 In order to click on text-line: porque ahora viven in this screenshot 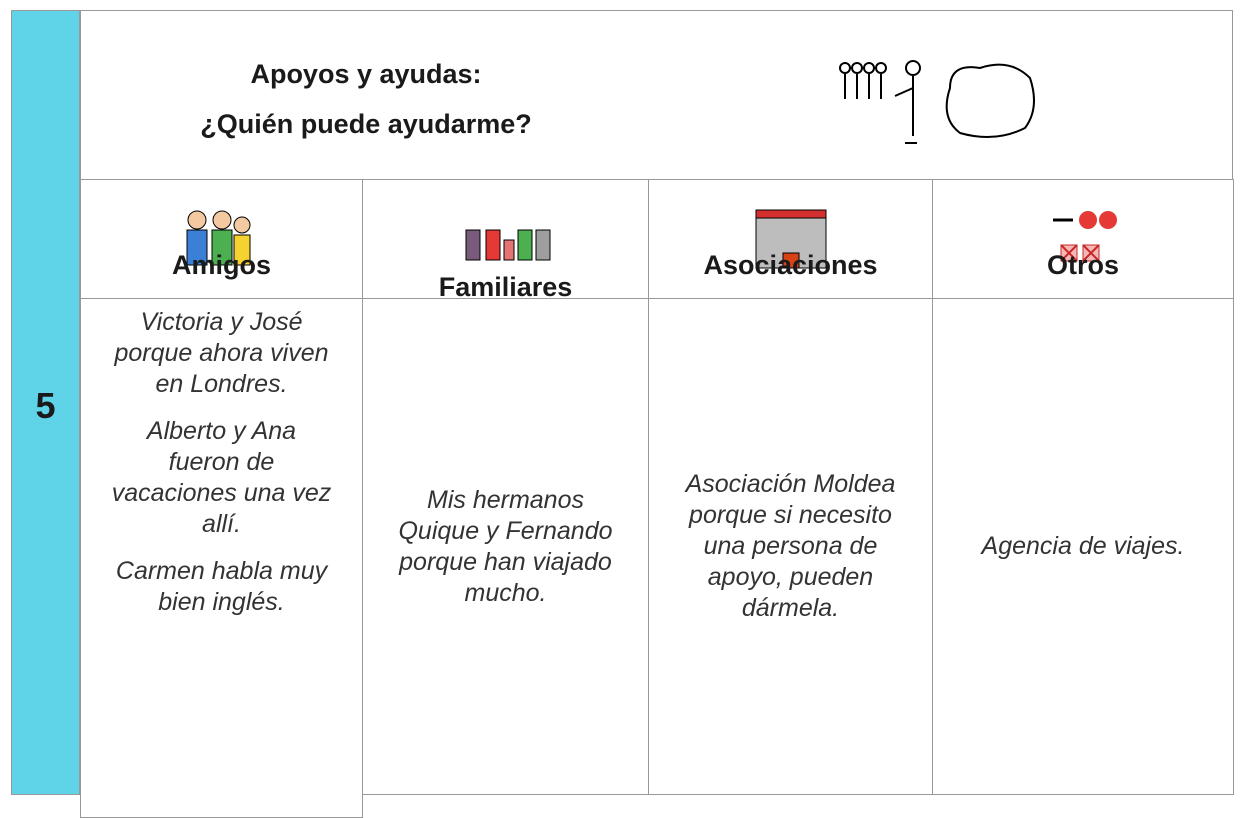, I will do `click(221, 353)`.